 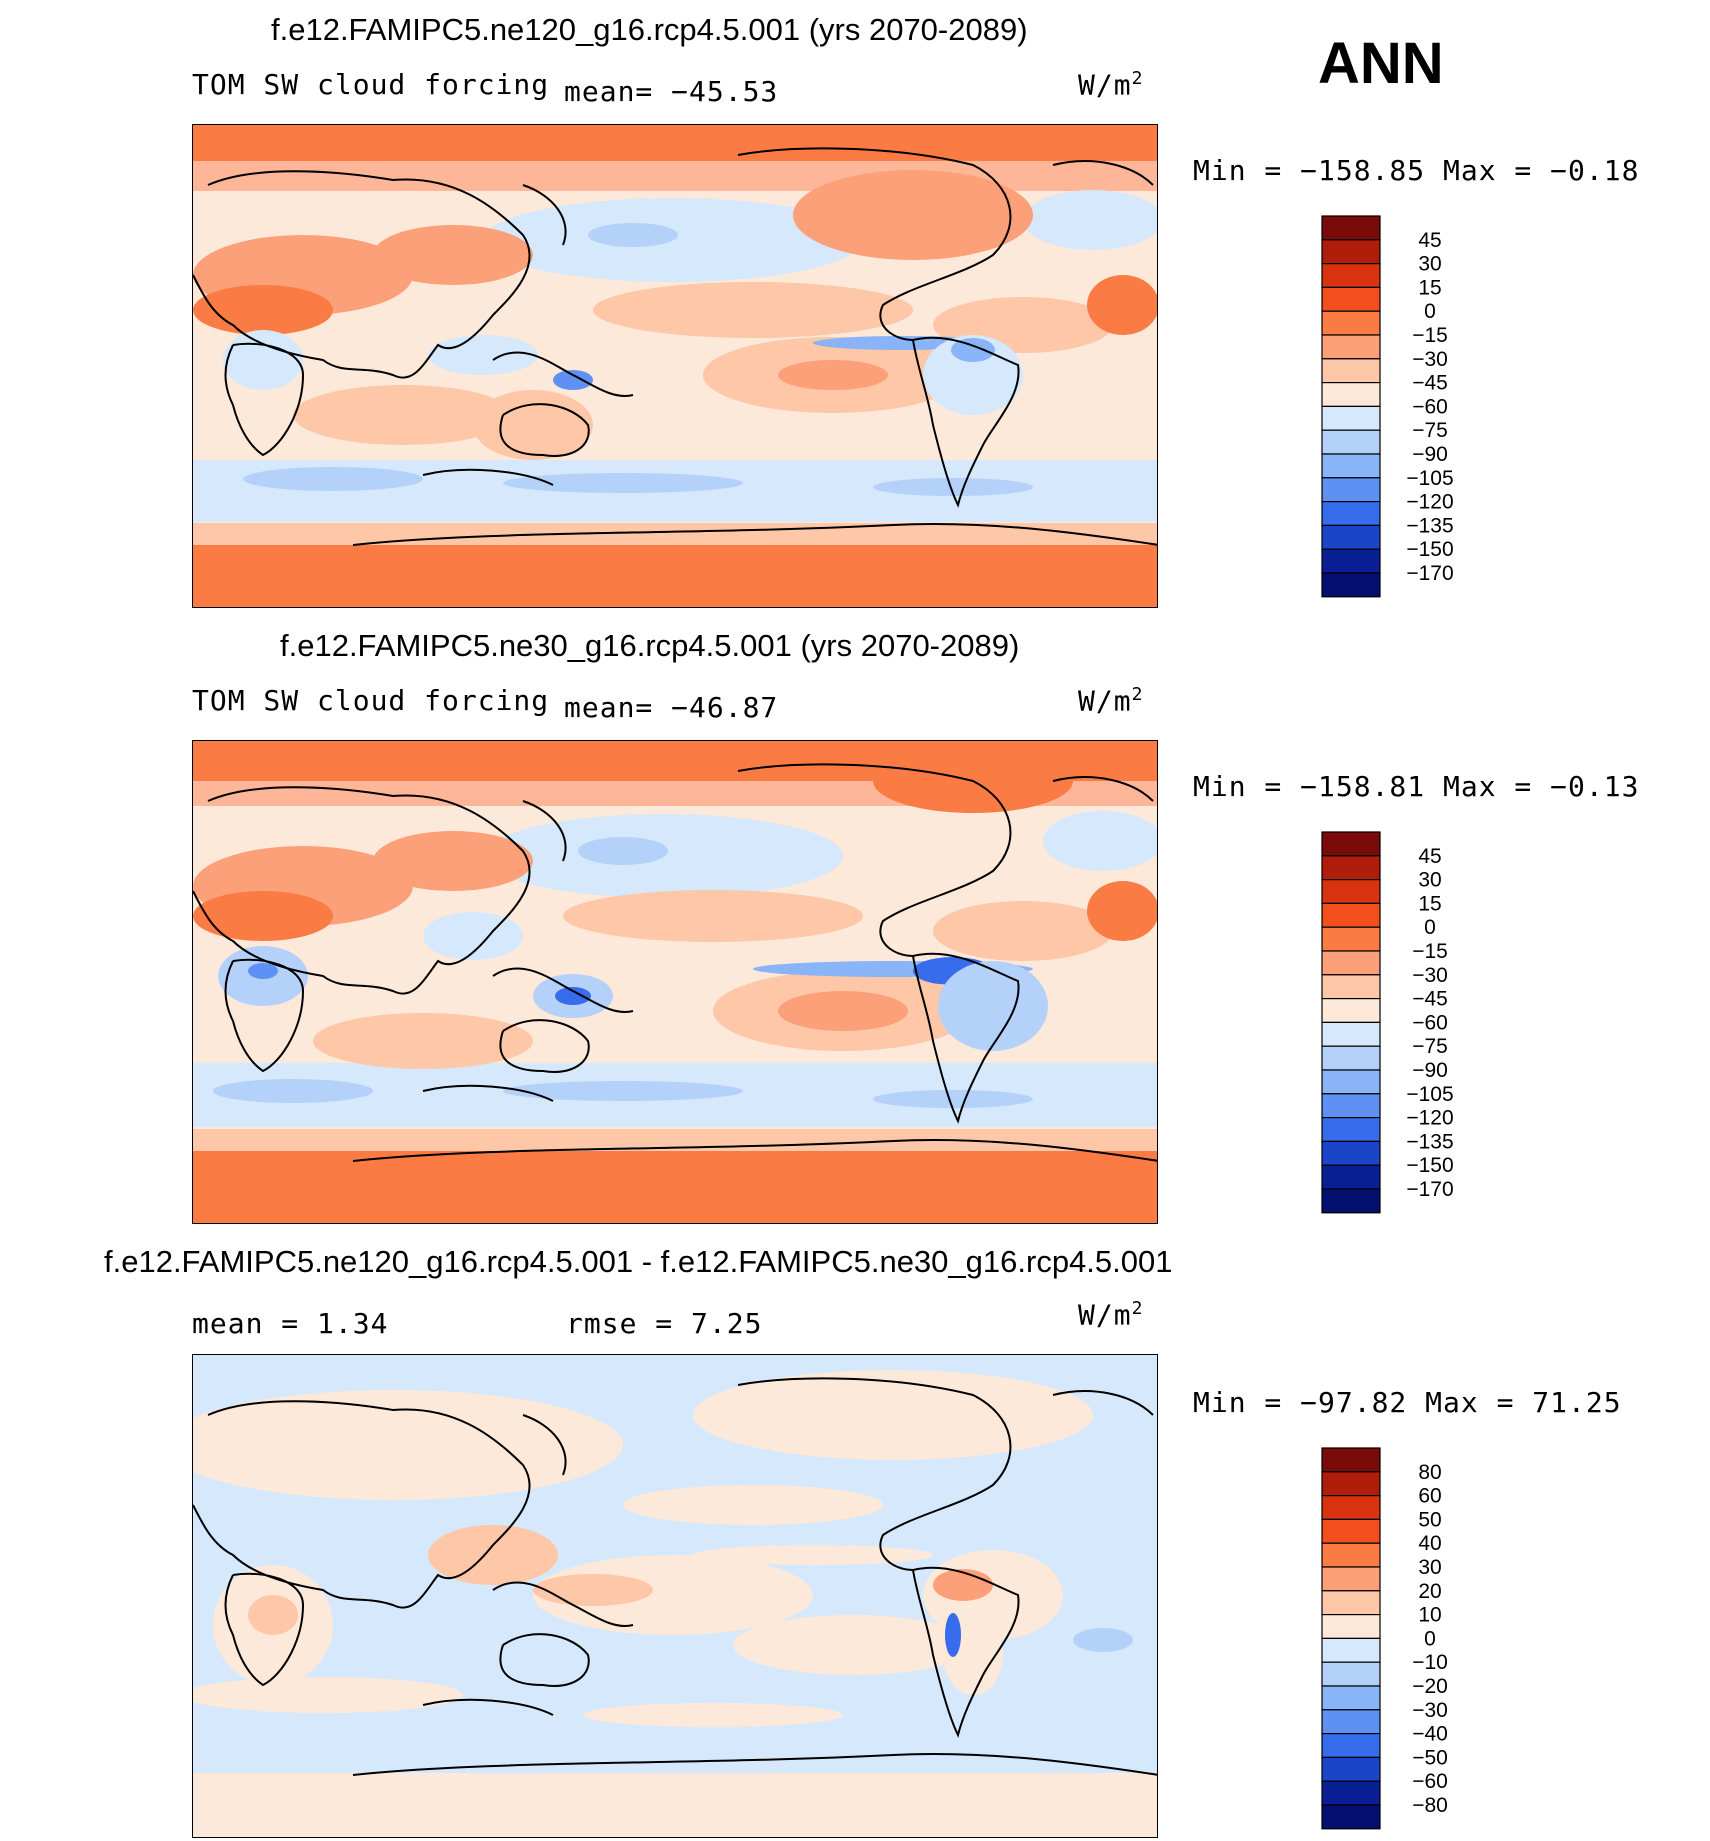 I want to click on panel1-map, so click(x=675, y=366).